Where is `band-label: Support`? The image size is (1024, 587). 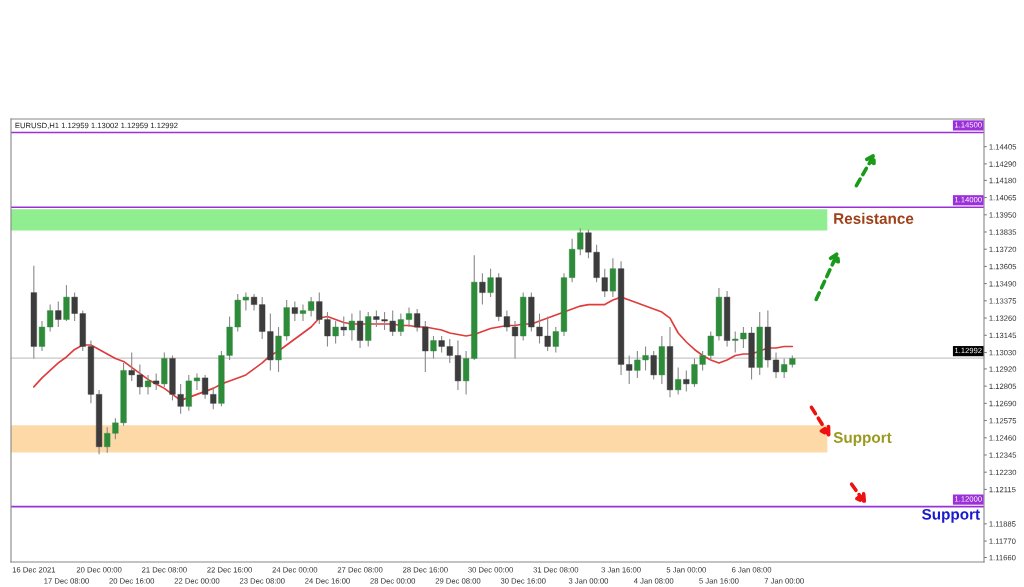
band-label: Support is located at coordinates (862, 439).